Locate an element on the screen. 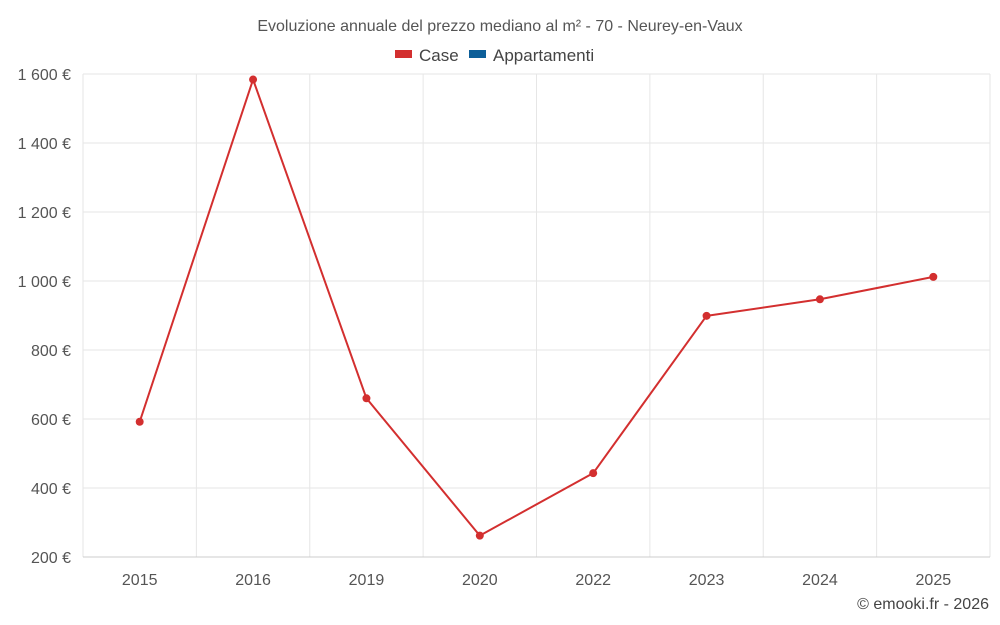  y-tick-label: 400 € is located at coordinates (51, 489).